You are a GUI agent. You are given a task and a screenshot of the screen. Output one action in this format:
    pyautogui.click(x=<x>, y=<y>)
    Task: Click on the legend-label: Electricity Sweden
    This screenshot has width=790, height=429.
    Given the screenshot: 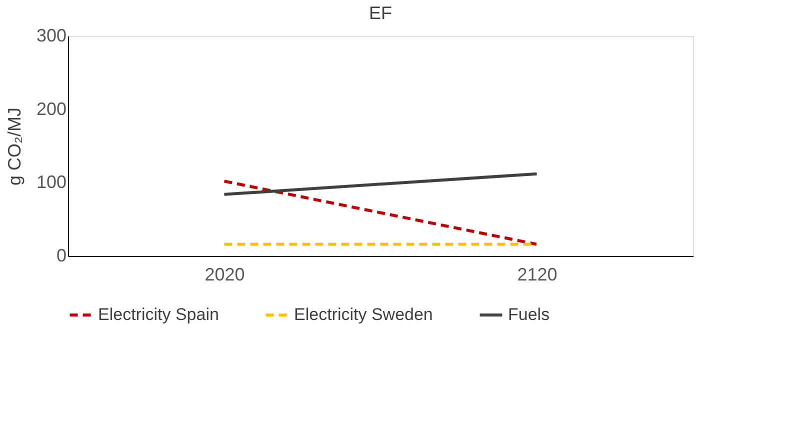 What is the action you would take?
    pyautogui.click(x=363, y=314)
    